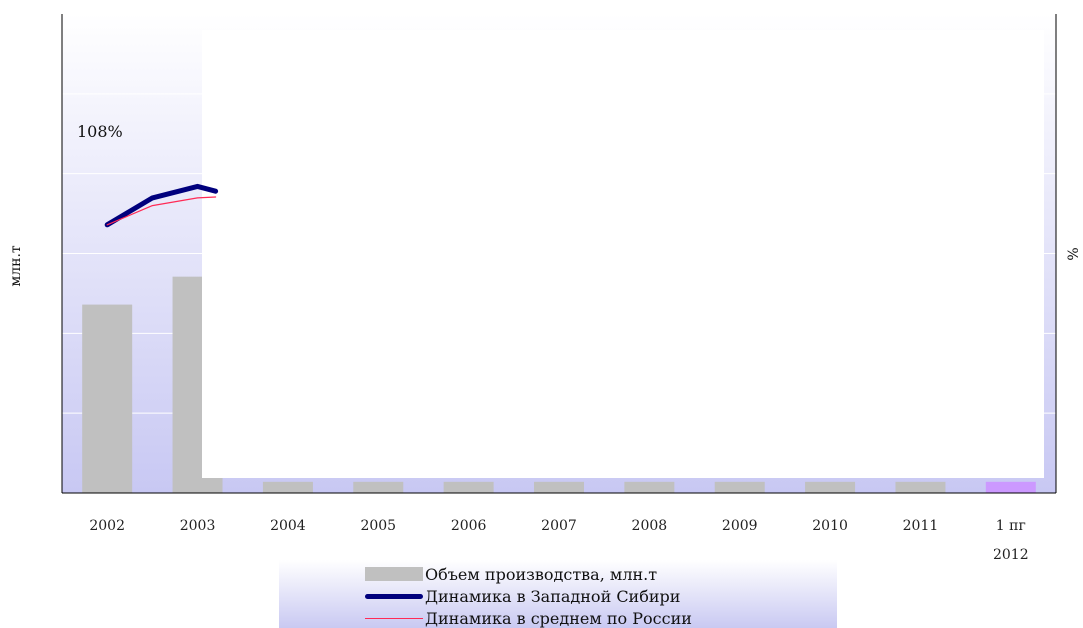  What do you see at coordinates (650, 526) in the screenshot?
I see `x-tick-2008: 2008` at bounding box center [650, 526].